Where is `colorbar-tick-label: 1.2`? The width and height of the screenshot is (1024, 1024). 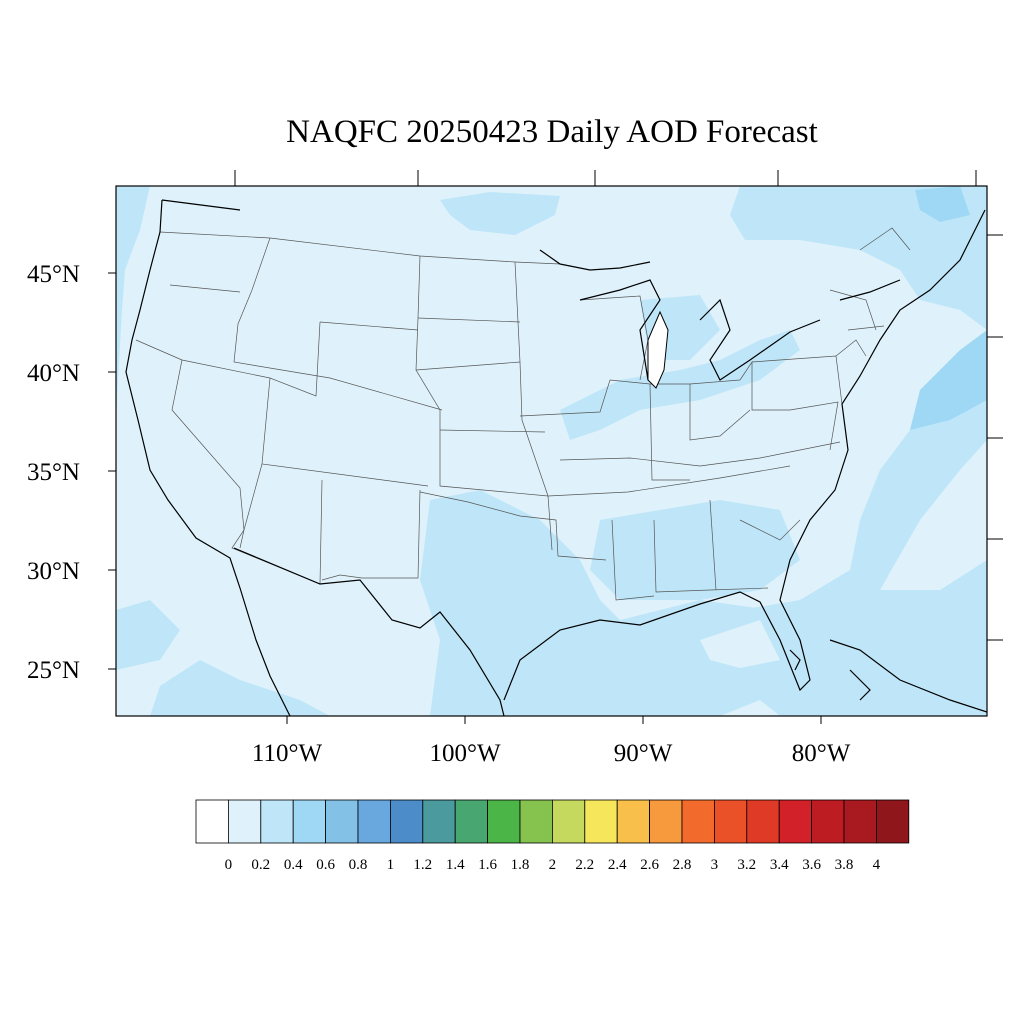 colorbar-tick-label: 1.2 is located at coordinates (422, 865).